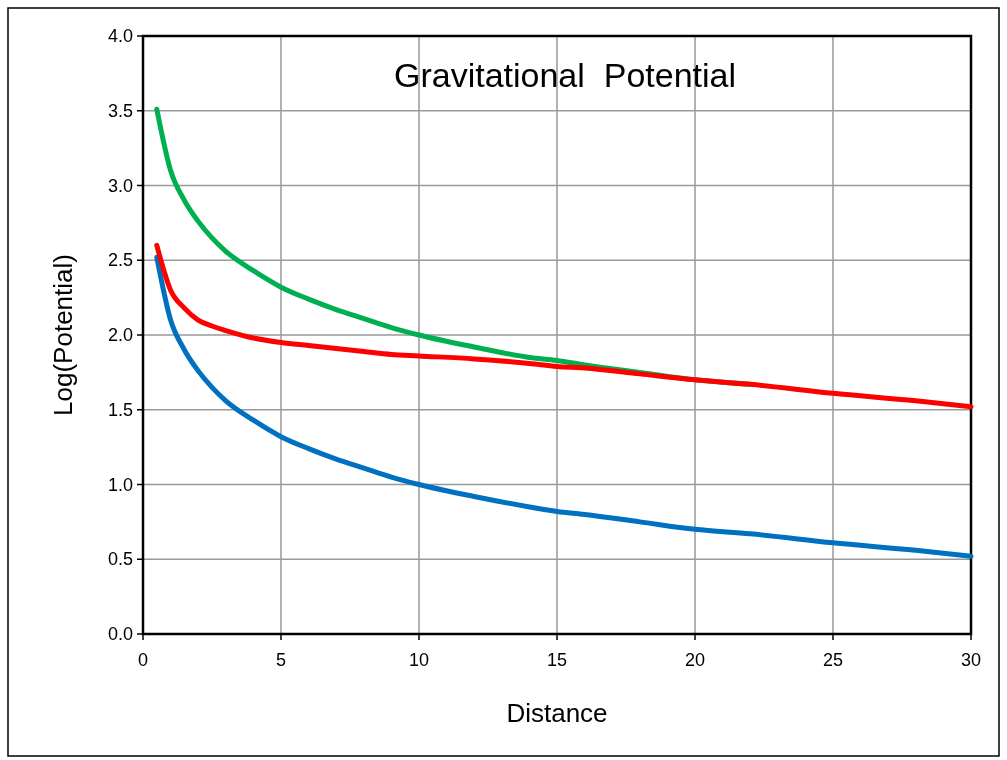 The width and height of the screenshot is (1007, 760). What do you see at coordinates (120, 260) in the screenshot?
I see `y-tick-label: 2.5` at bounding box center [120, 260].